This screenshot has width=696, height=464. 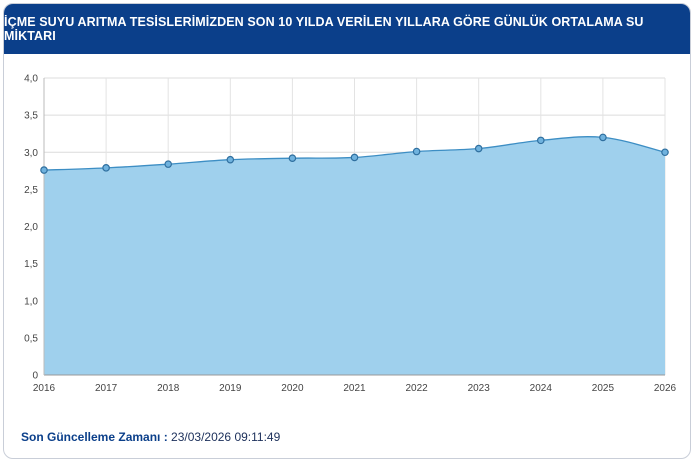 What do you see at coordinates (541, 388) in the screenshot?
I see `x-tick-label: 2024` at bounding box center [541, 388].